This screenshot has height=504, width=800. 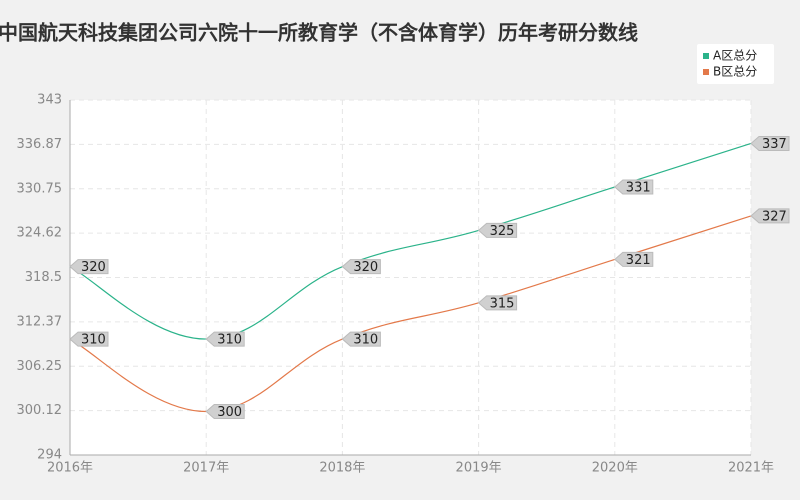 I want to click on data-label: 331, so click(x=634, y=187).